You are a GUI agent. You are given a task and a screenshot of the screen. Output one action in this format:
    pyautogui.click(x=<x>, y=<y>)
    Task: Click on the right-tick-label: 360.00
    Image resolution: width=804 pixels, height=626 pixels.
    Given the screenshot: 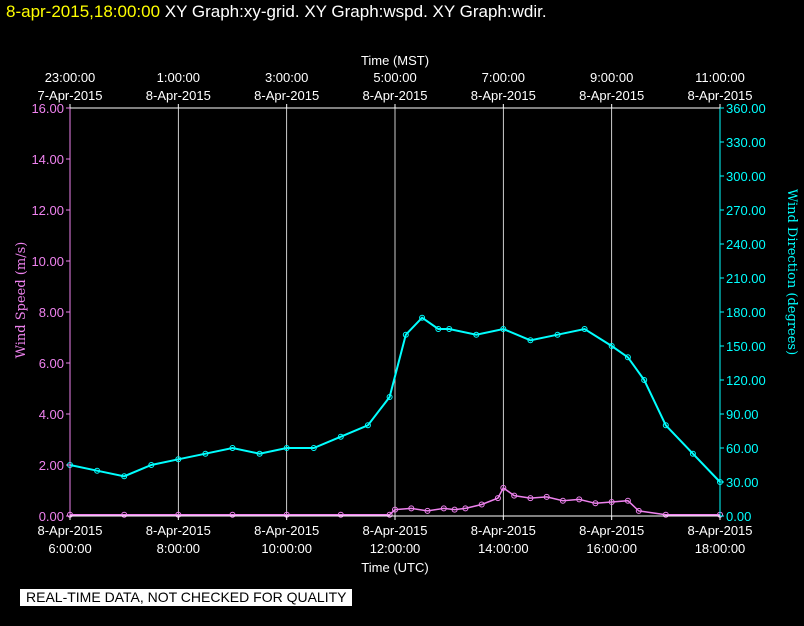 What is the action you would take?
    pyautogui.click(x=746, y=108)
    